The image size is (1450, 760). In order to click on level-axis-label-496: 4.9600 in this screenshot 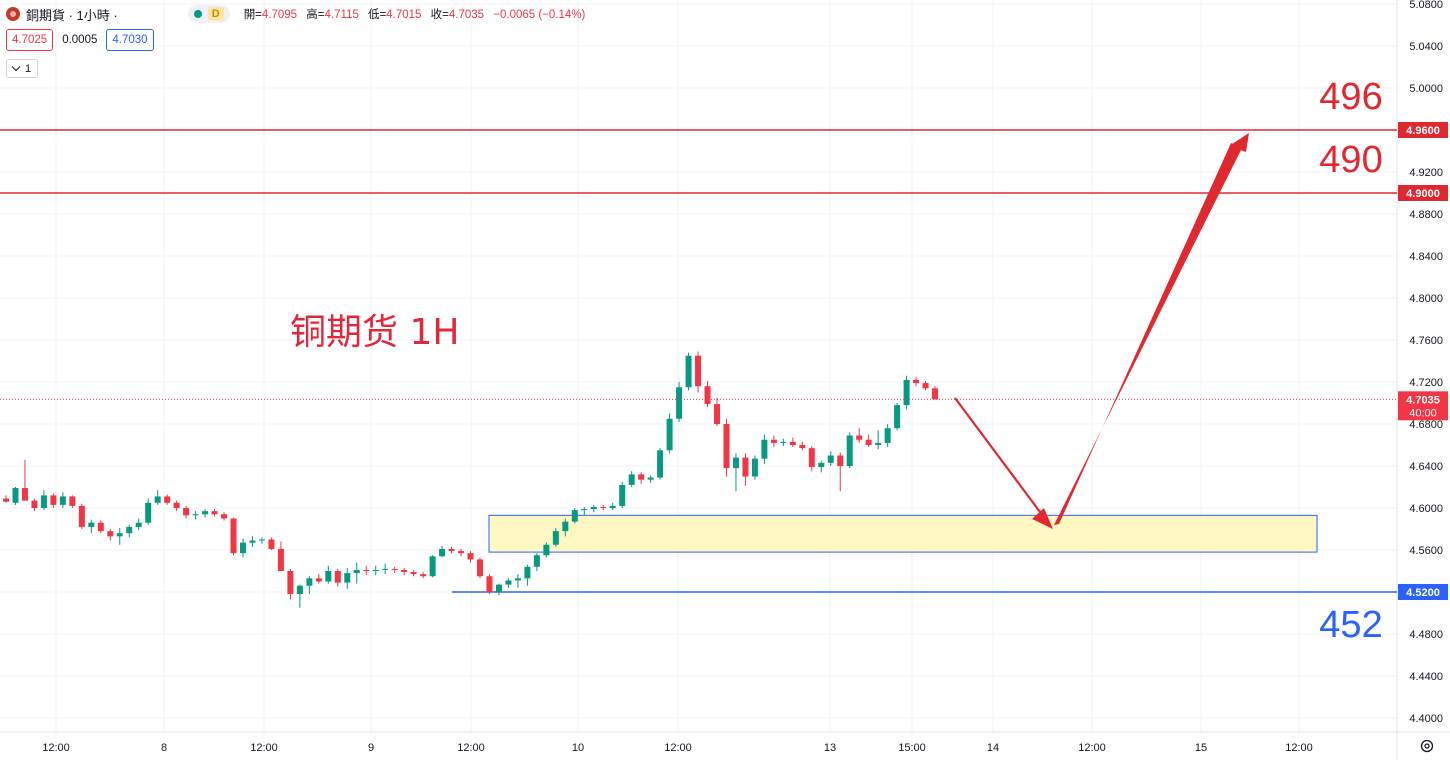, I will do `click(1423, 131)`.